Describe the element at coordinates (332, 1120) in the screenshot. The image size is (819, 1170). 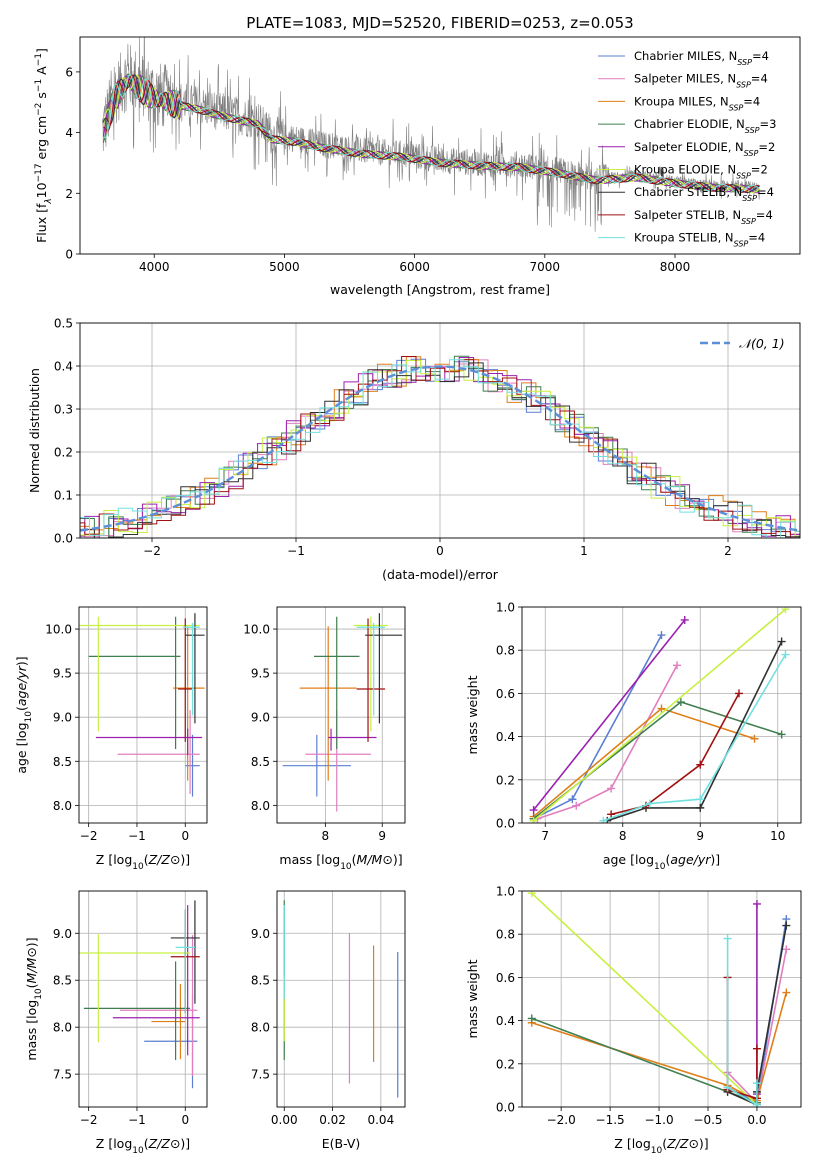
I see `x-tick-label: 0.02` at that location.